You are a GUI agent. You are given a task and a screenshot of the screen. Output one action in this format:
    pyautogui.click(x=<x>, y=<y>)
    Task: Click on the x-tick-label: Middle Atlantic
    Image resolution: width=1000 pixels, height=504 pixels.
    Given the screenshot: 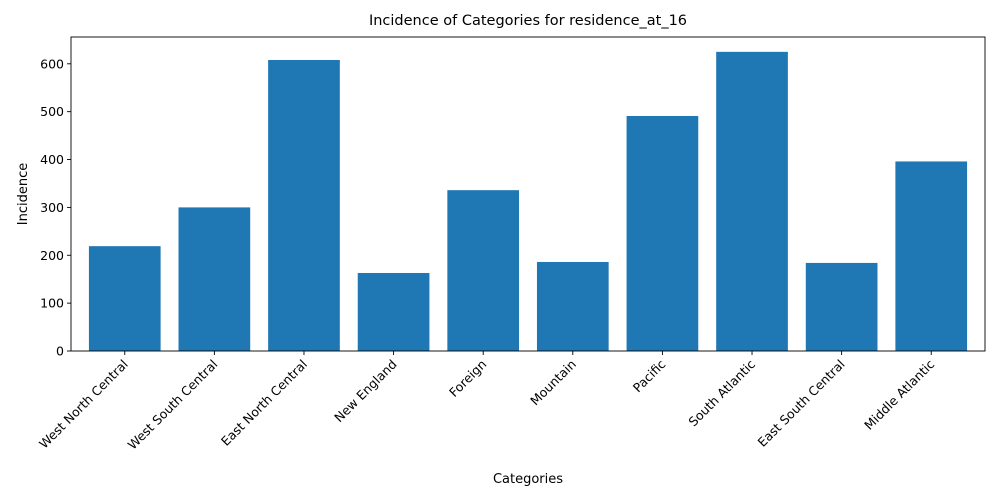 What is the action you would take?
    pyautogui.click(x=899, y=394)
    